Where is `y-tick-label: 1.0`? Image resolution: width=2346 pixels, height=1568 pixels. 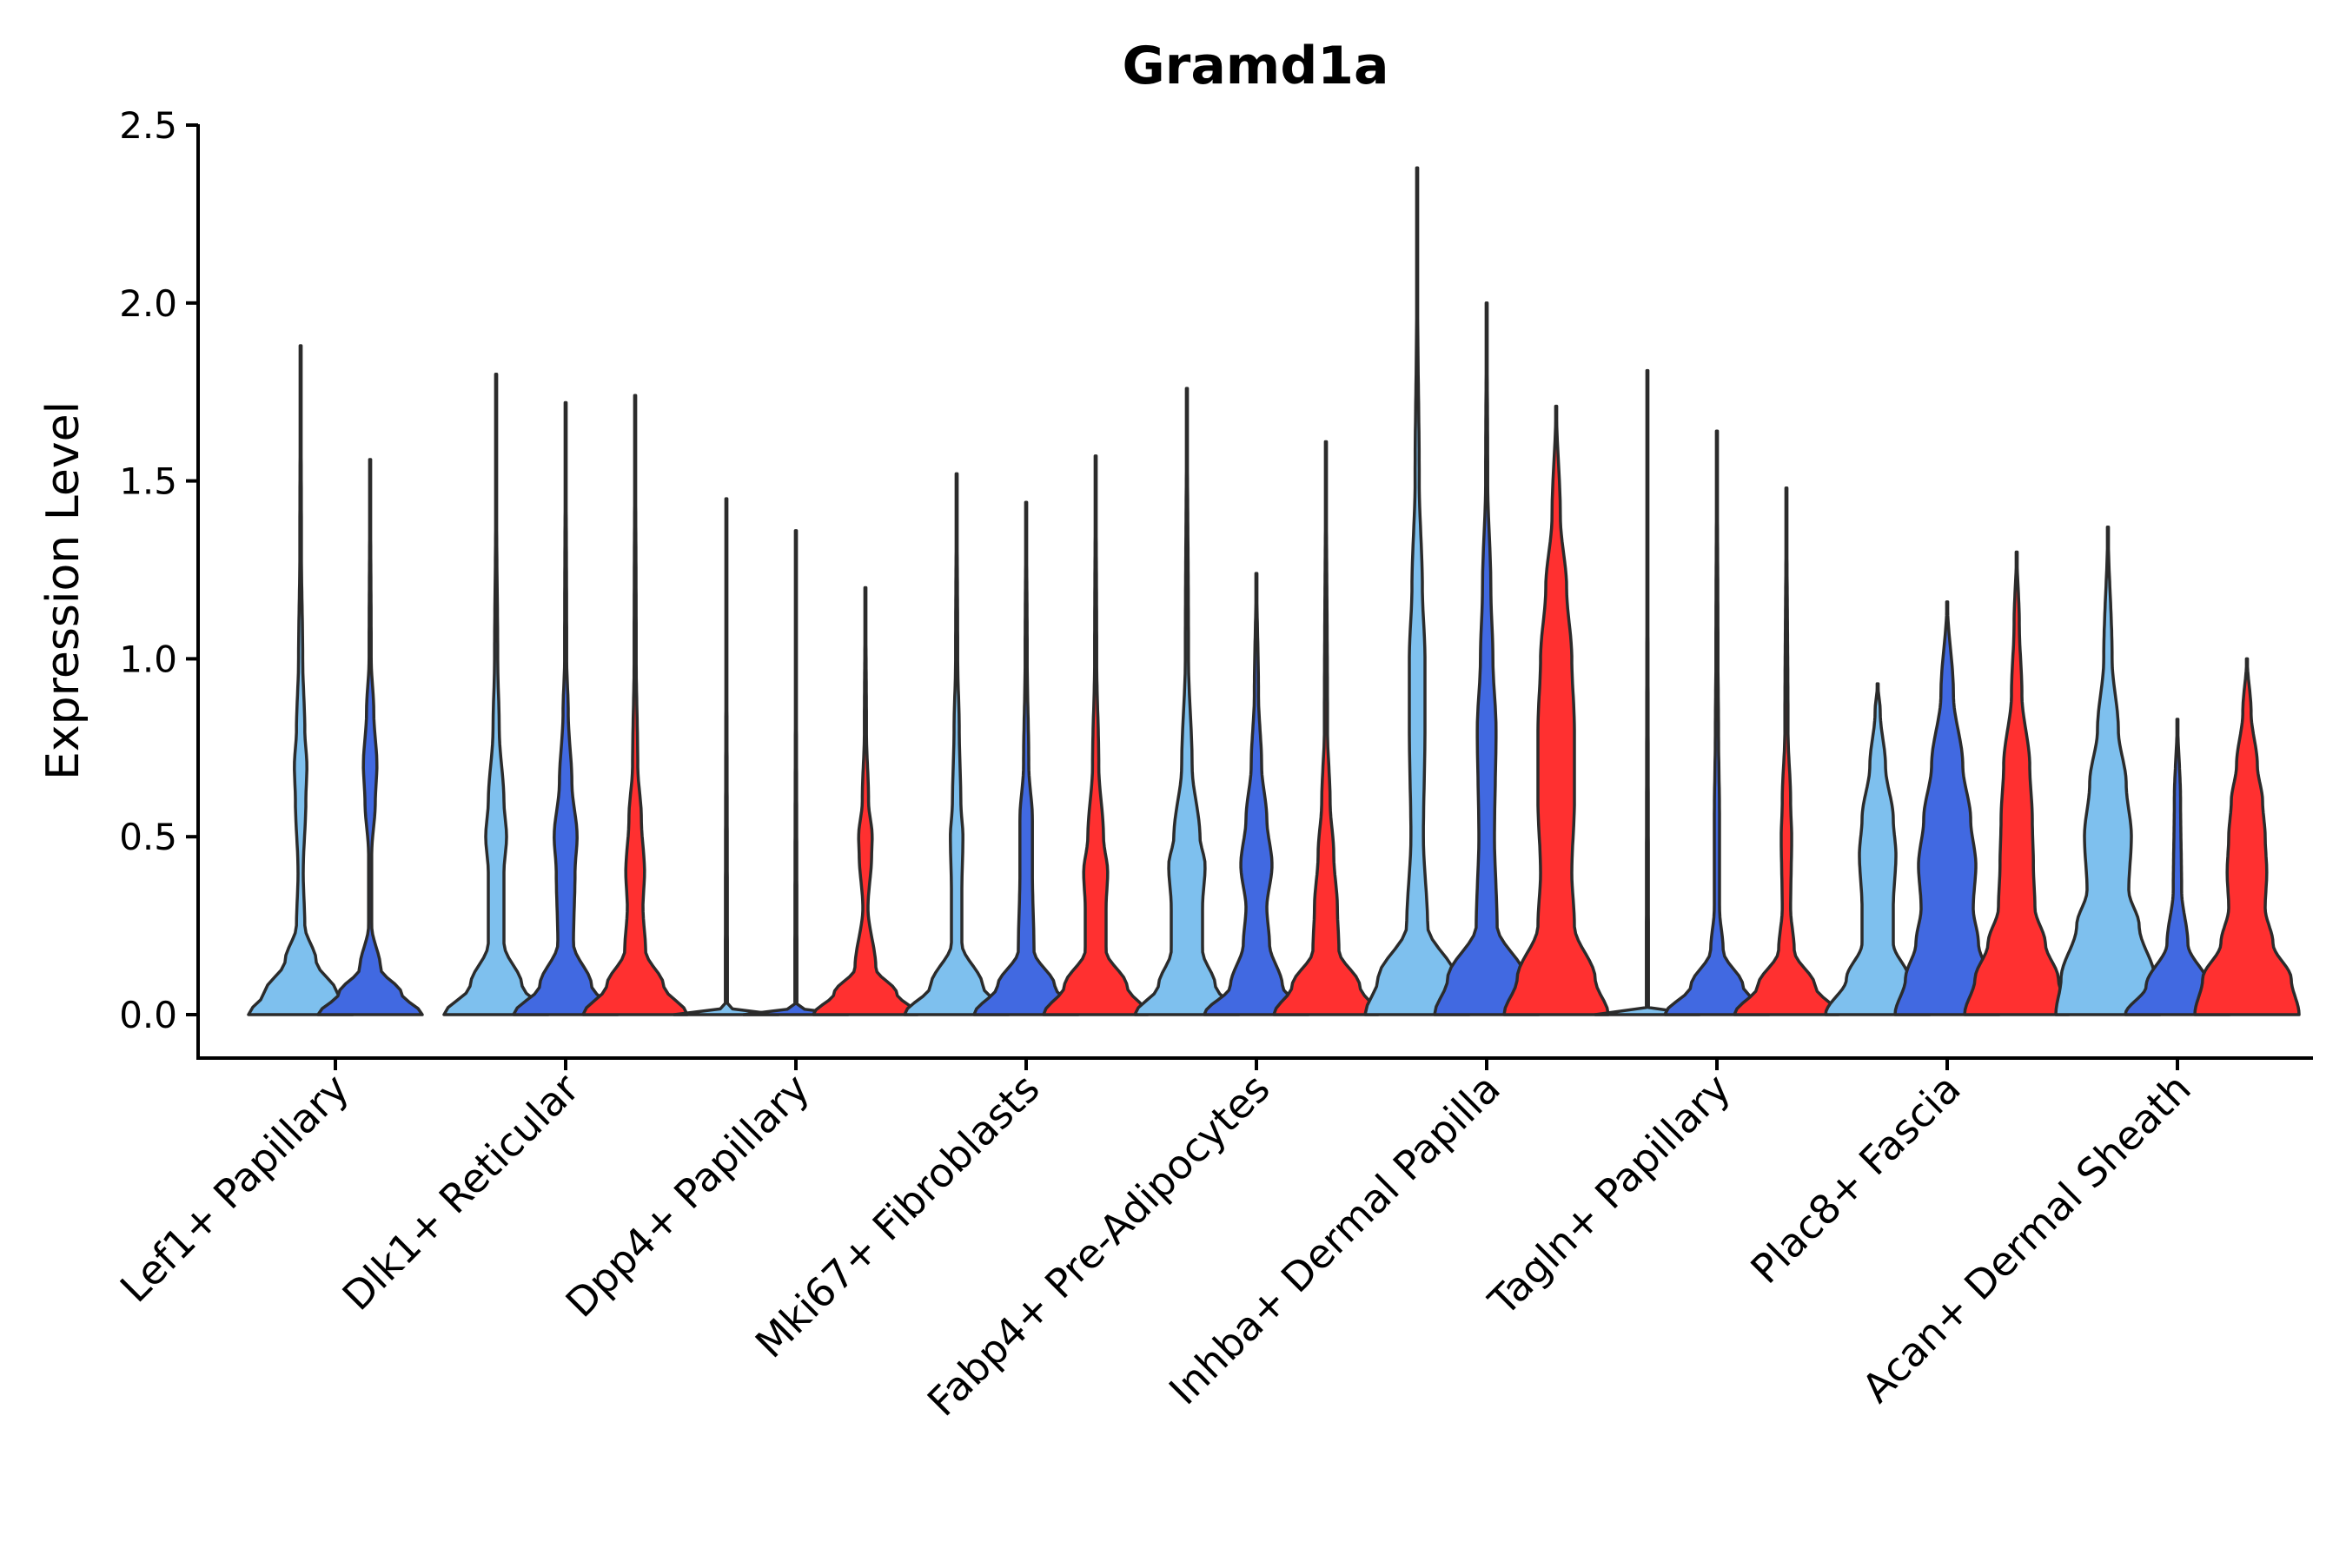
y-tick-label: 1.0 is located at coordinates (148, 659).